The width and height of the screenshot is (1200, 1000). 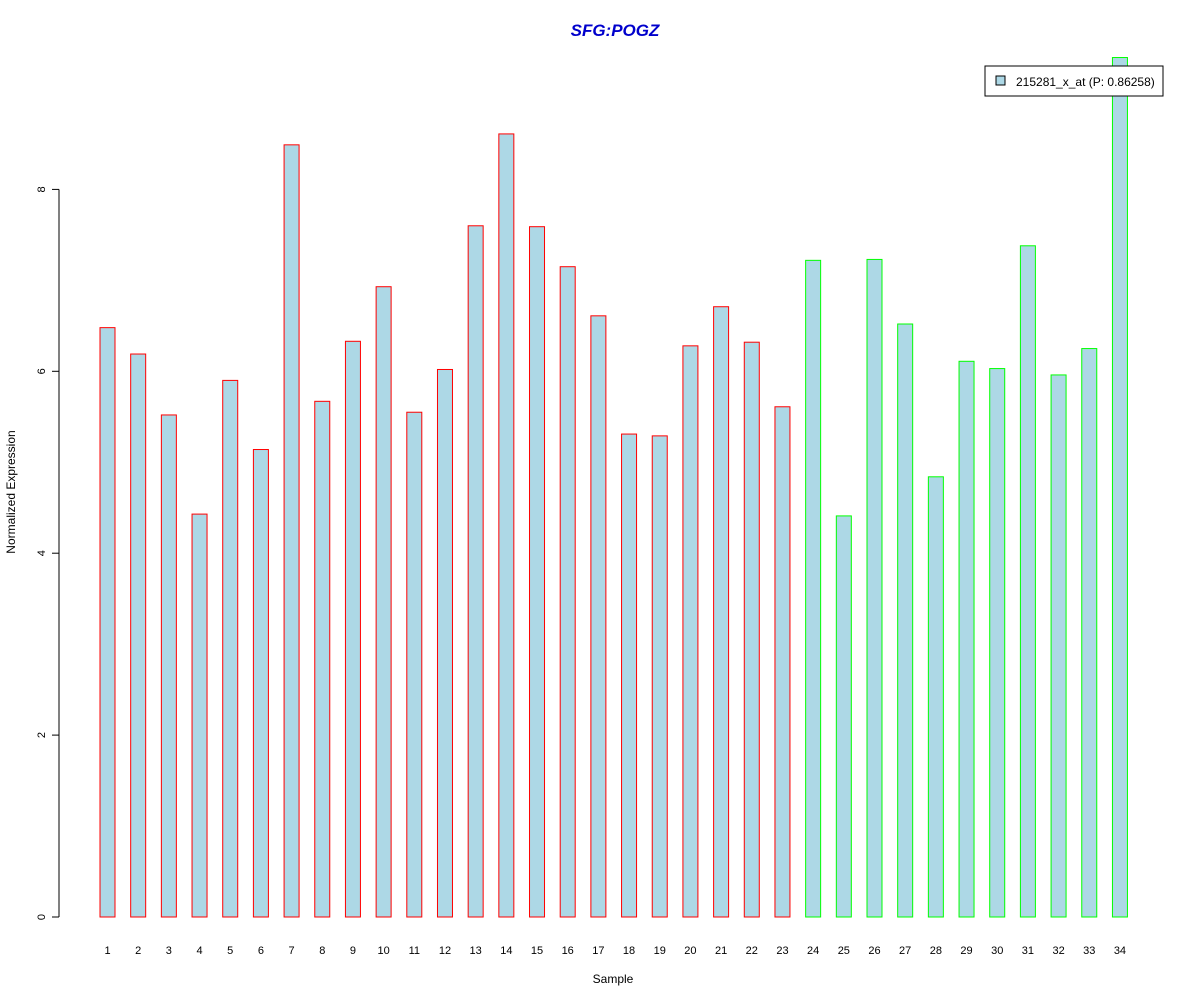 I want to click on x-tick-label: 25, so click(x=844, y=951).